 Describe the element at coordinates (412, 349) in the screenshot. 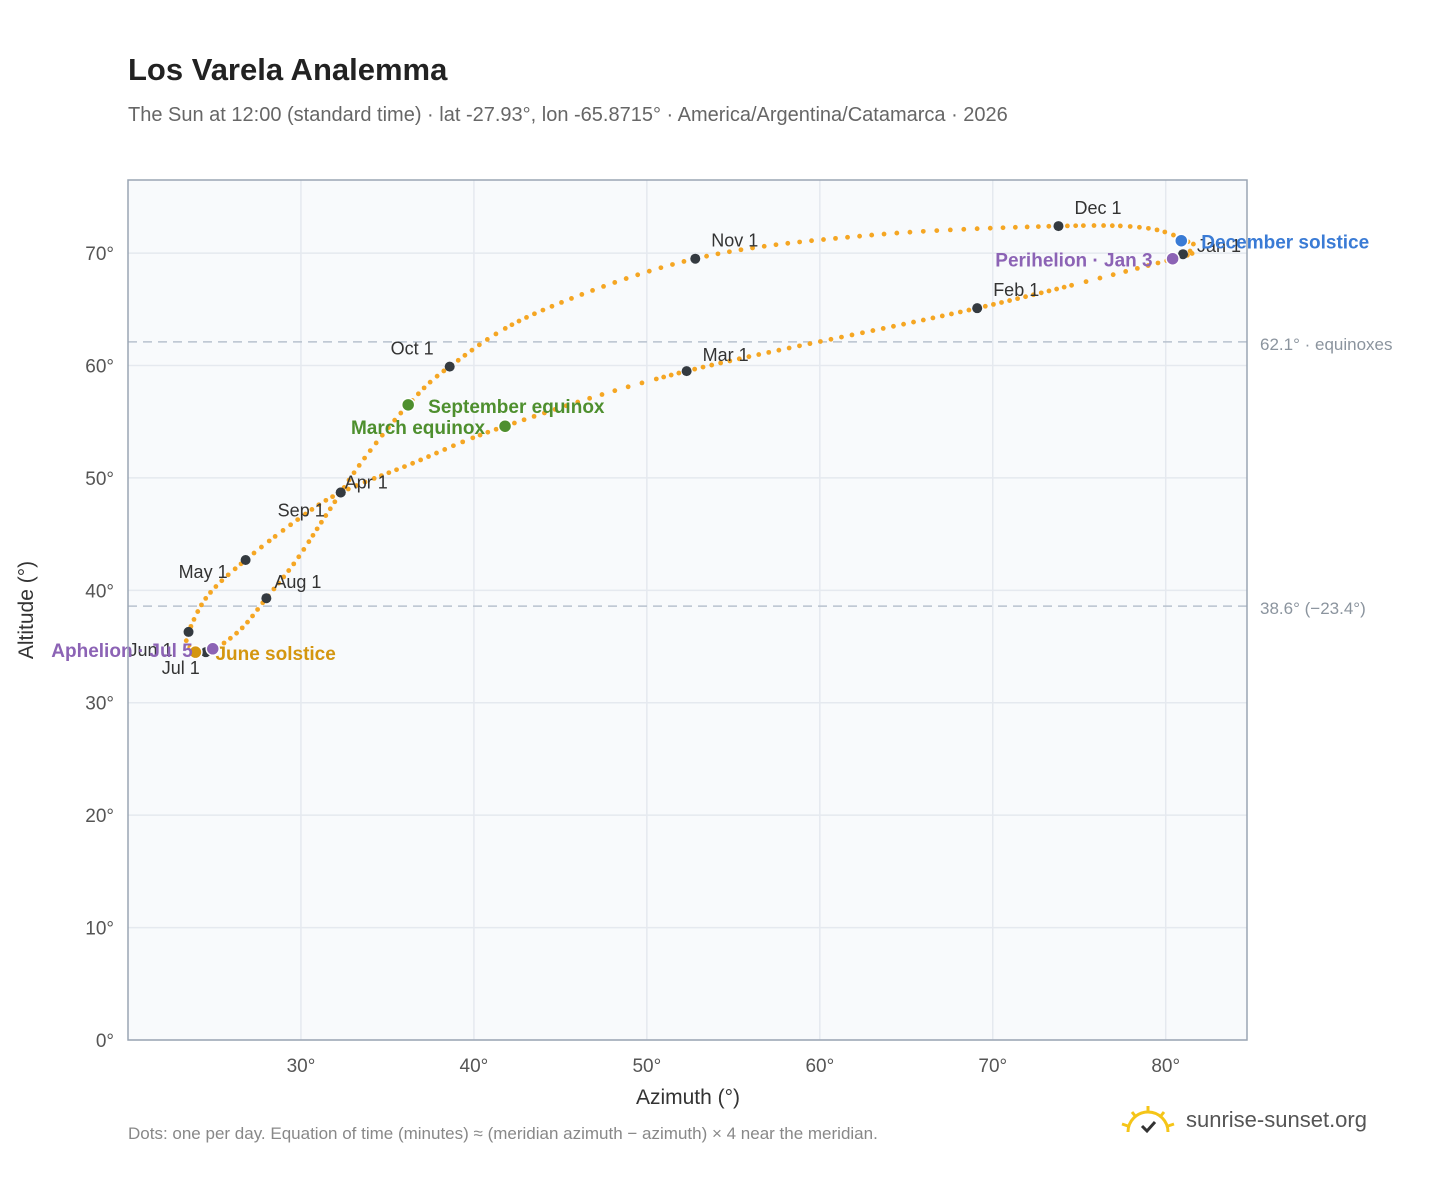

I see `month-marker-label: Oct 1` at that location.